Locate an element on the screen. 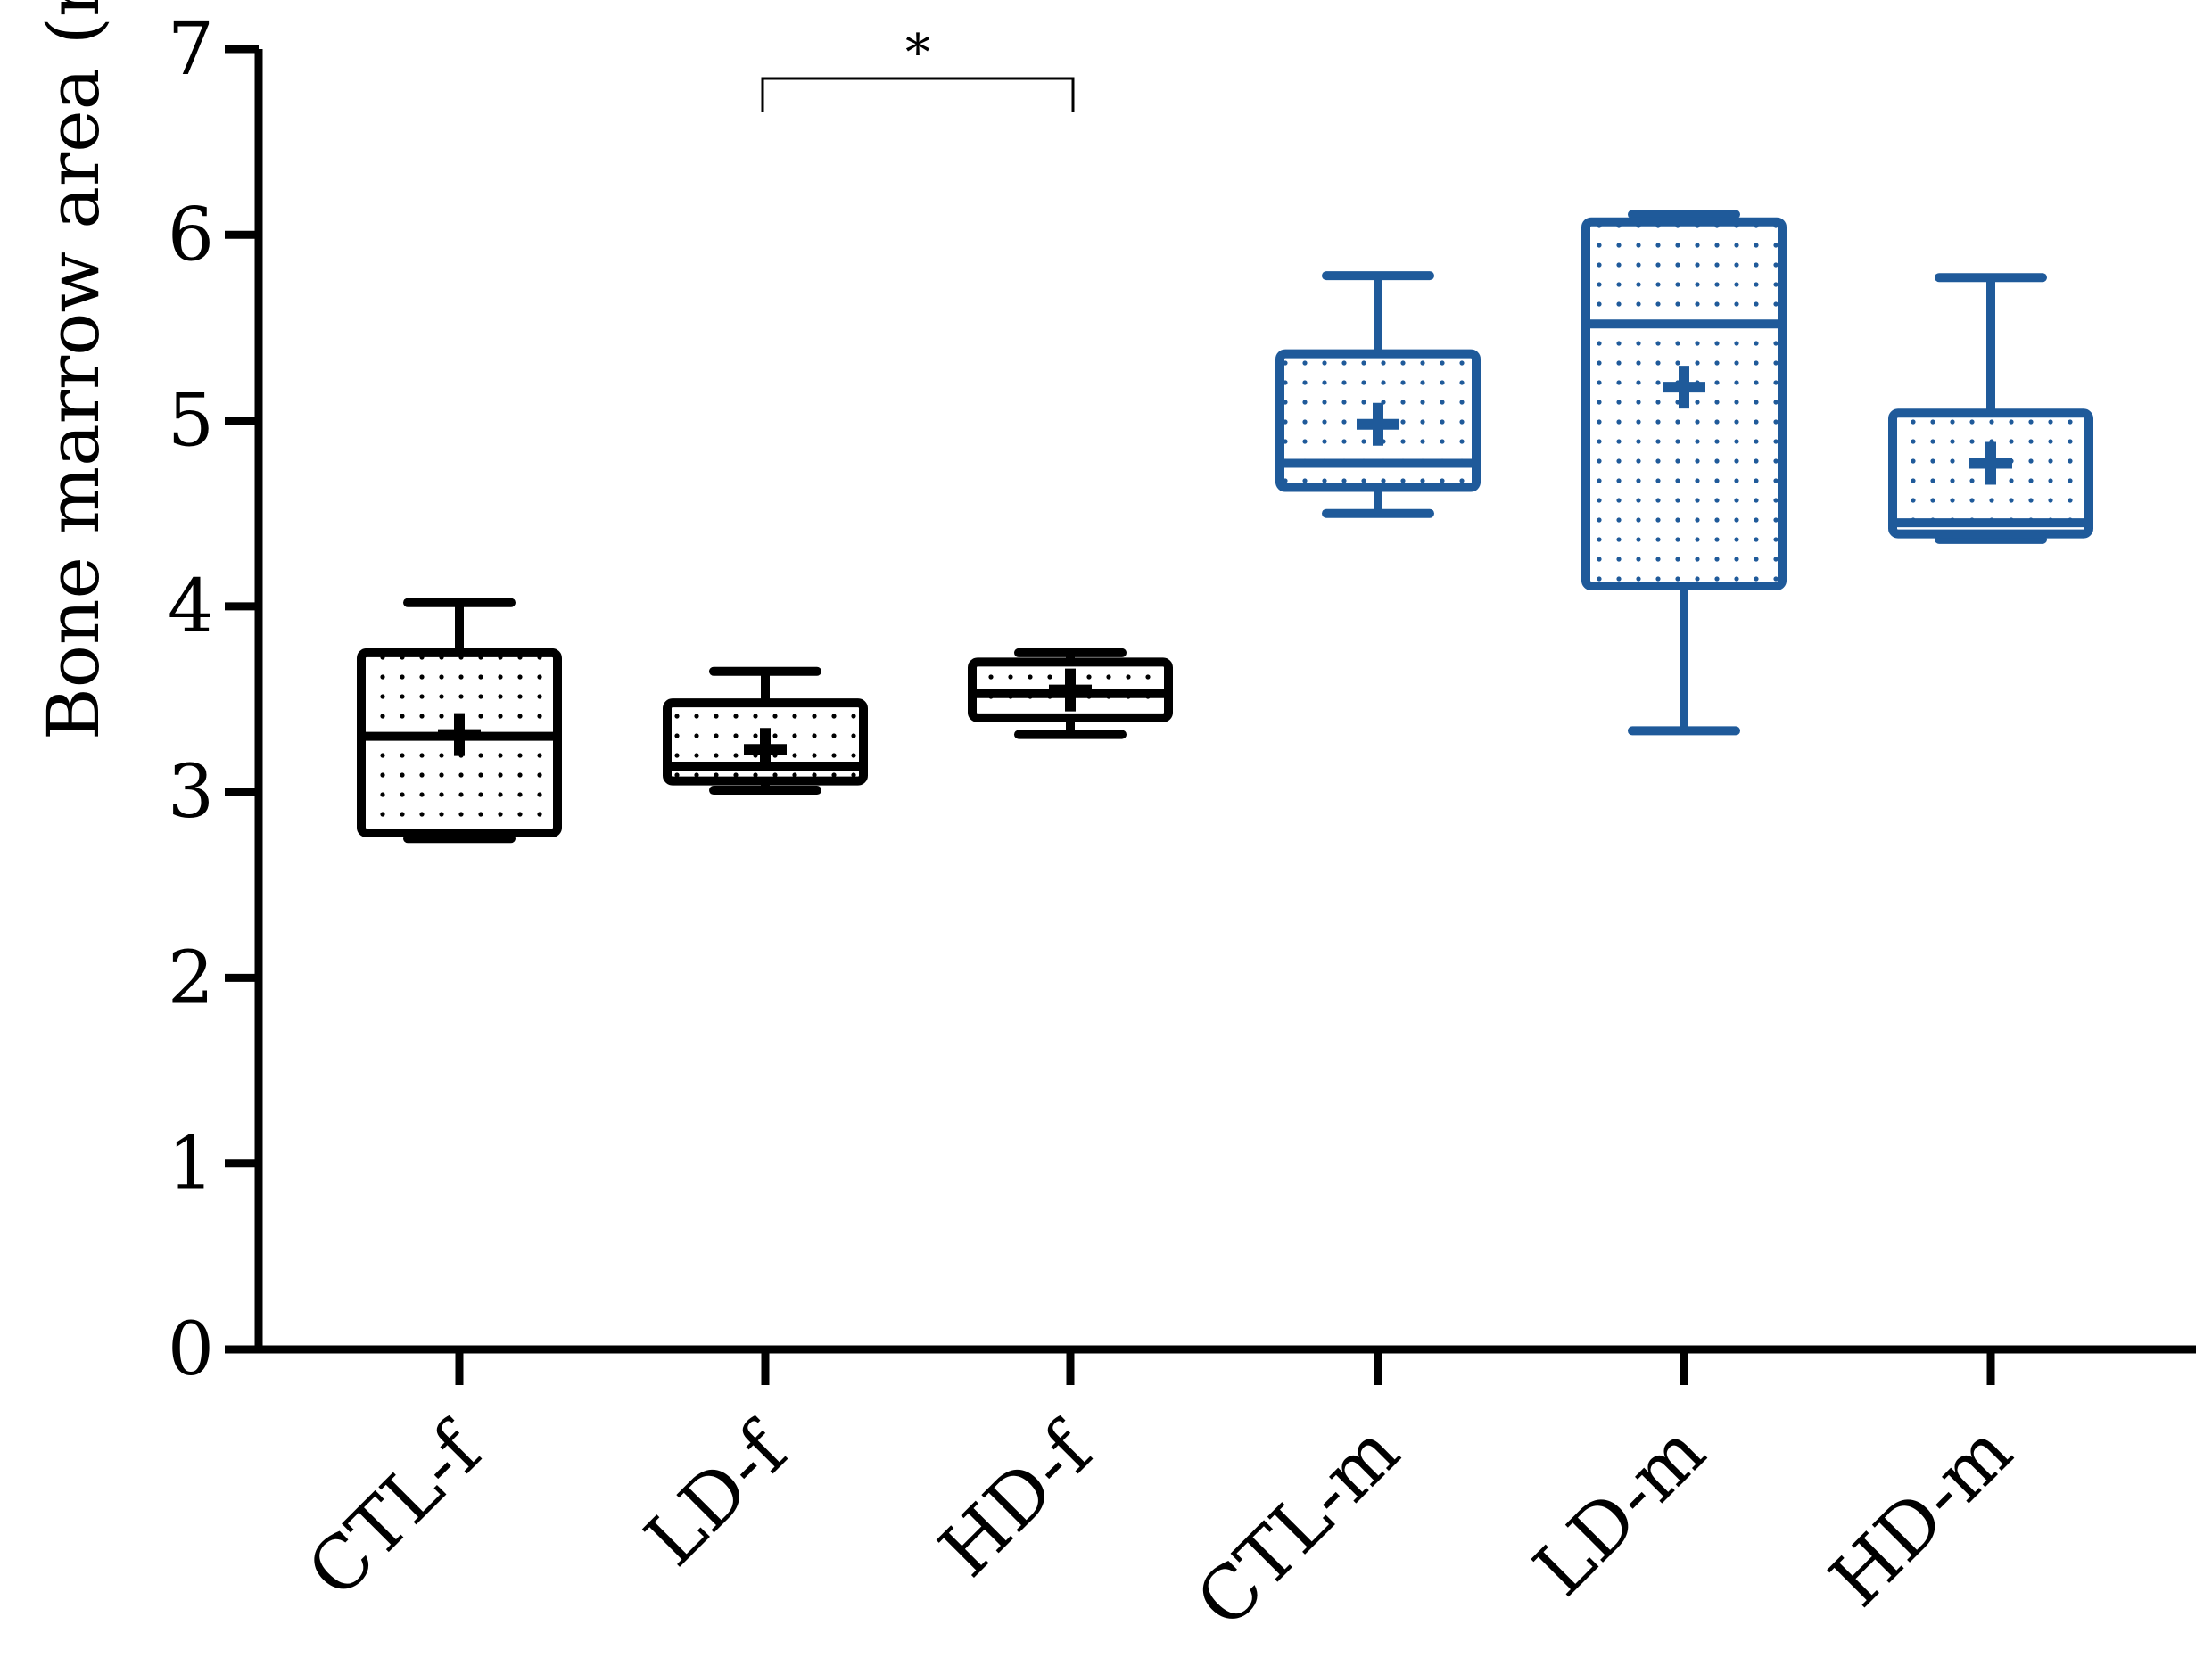  box-CTL-f is located at coordinates (460, 721).